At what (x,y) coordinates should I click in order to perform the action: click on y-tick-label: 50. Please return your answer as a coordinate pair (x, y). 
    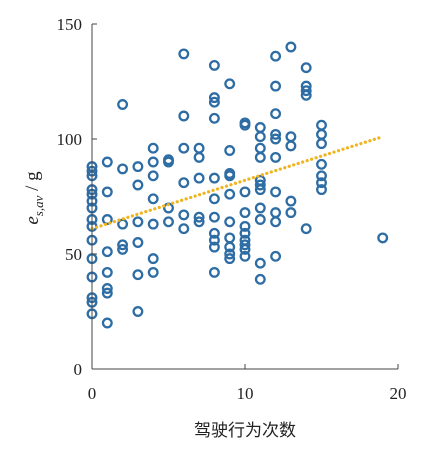
    Looking at the image, I should click on (73, 254).